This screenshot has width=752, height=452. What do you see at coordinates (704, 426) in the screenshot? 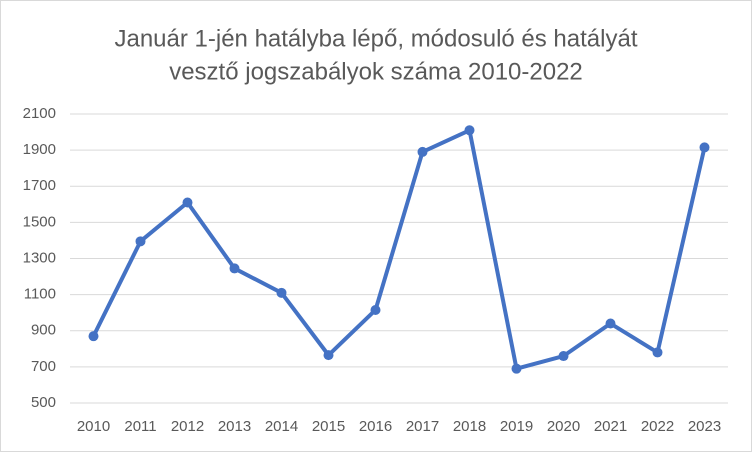
I see `x-tick-label: 2023` at bounding box center [704, 426].